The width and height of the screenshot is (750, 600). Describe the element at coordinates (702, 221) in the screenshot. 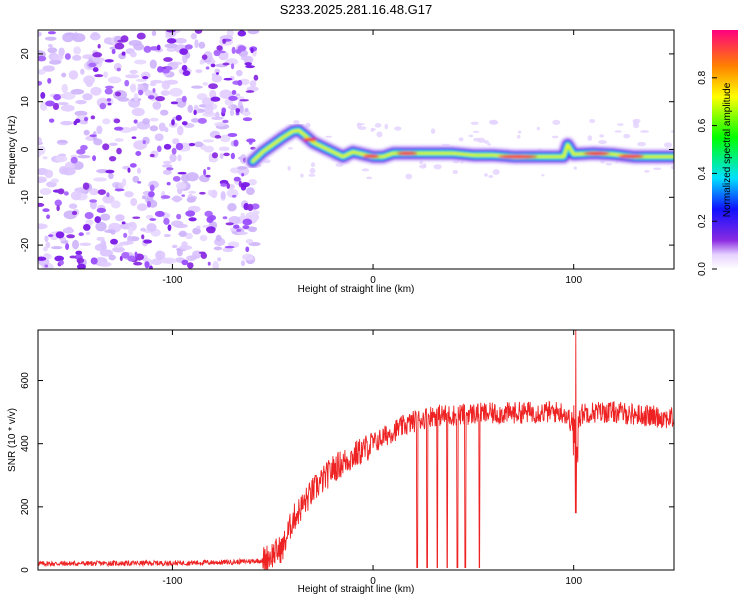

I see `colorbar-tick-label-1: 0.2` at that location.